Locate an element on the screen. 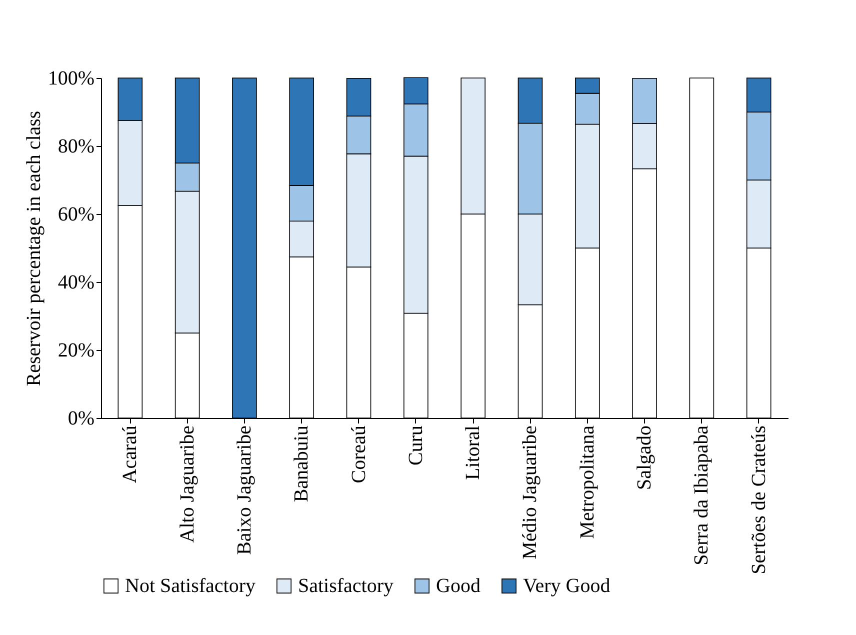 The image size is (856, 635). y-tick-label: 0% is located at coordinates (81, 419).